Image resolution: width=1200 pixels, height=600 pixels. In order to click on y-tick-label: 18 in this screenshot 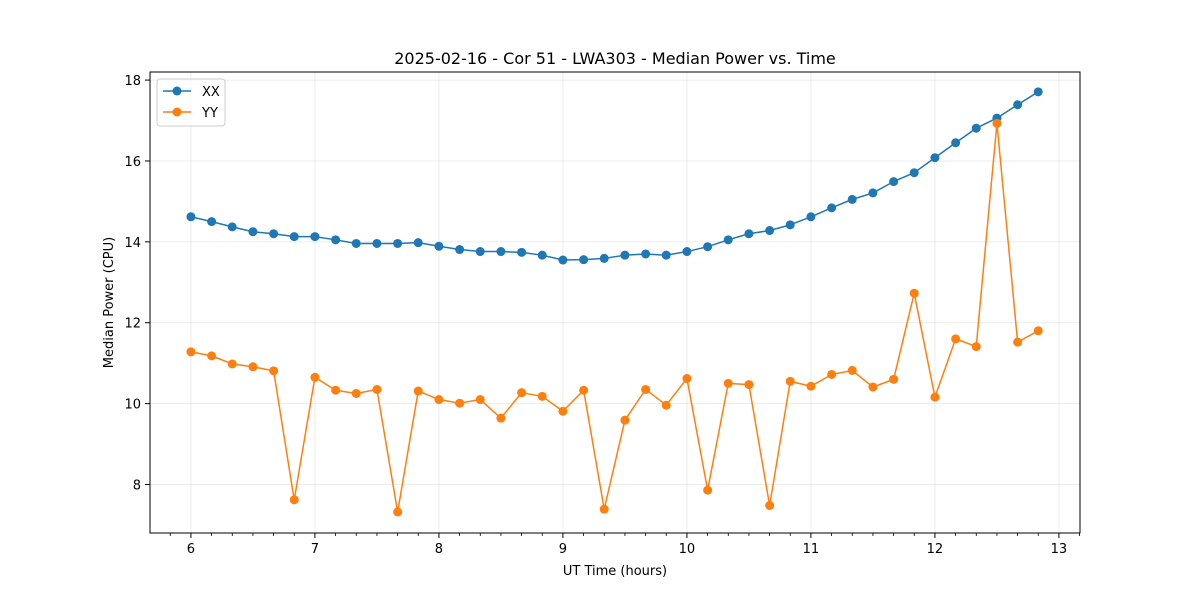, I will do `click(132, 81)`.